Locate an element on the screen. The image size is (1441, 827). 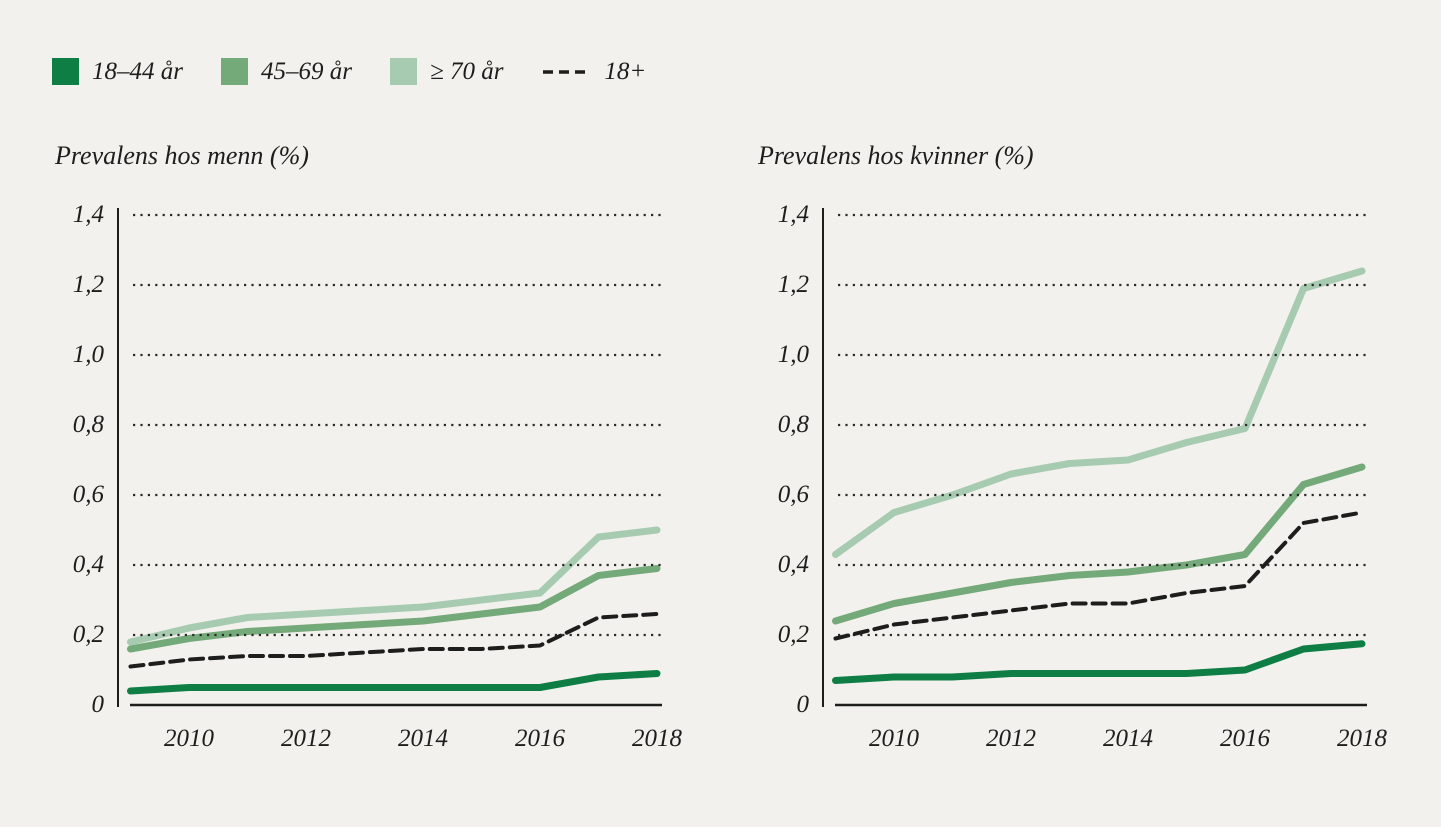
legend-label: 18–44 år is located at coordinates (137, 71).